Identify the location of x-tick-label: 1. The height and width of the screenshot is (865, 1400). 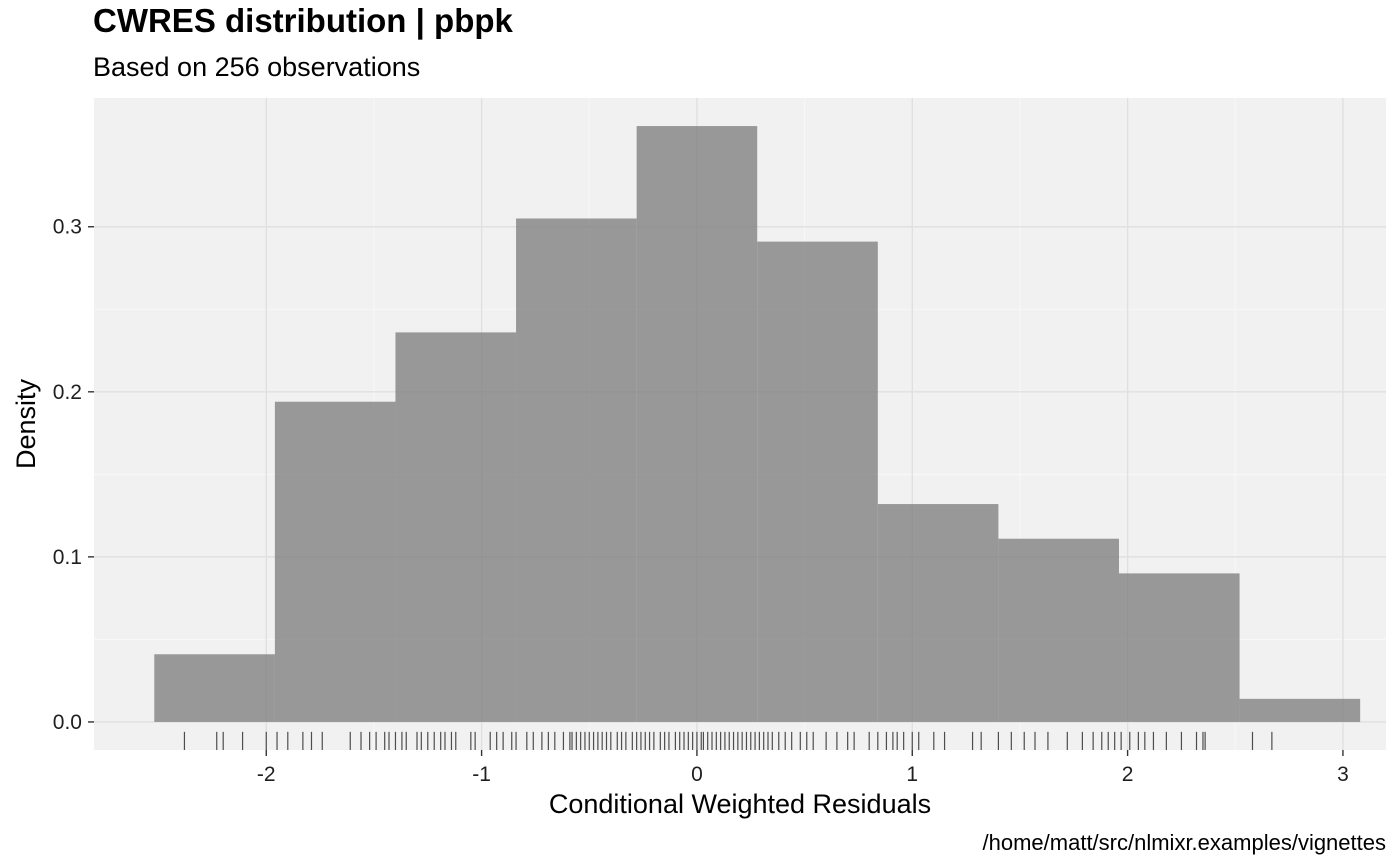
(912, 774).